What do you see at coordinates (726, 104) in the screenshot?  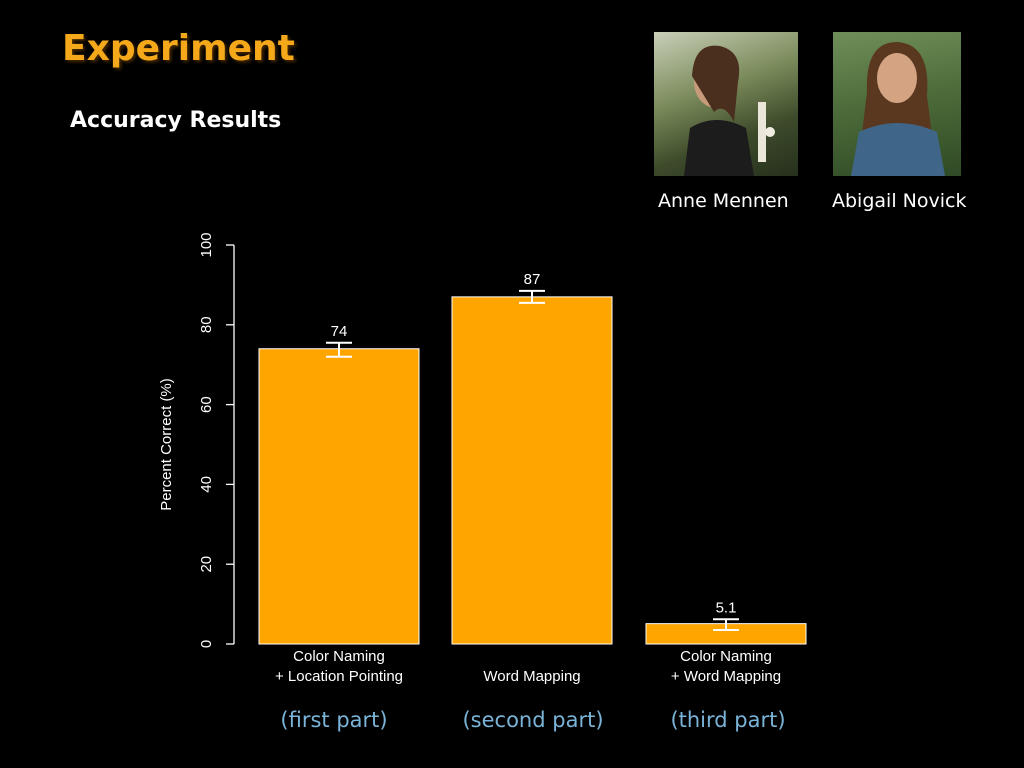 I see `portrait-photo-anne` at bounding box center [726, 104].